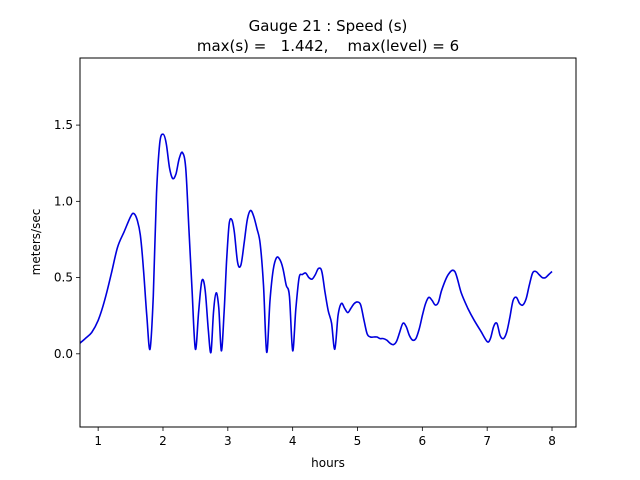 This screenshot has width=640, height=480. I want to click on y-tick-label: 1.0, so click(63, 201).